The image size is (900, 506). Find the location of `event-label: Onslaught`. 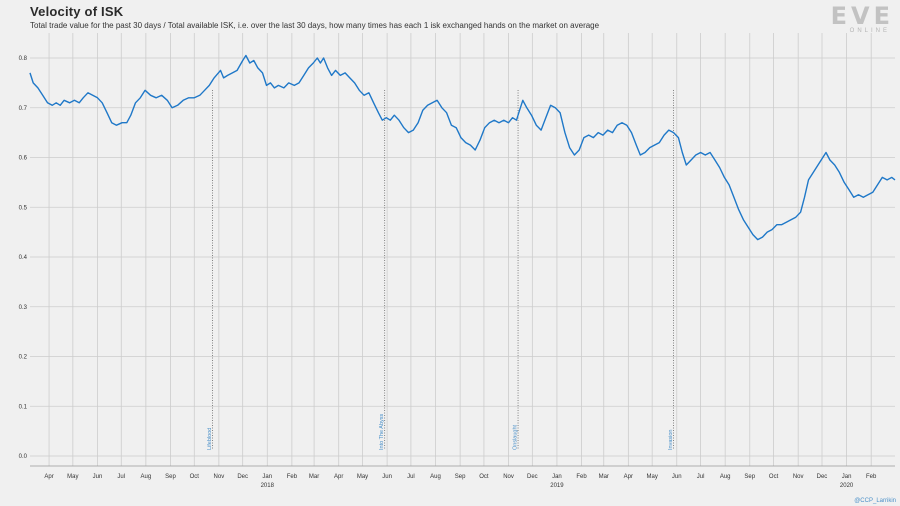

event-label: Onslaught is located at coordinates (516, 437).